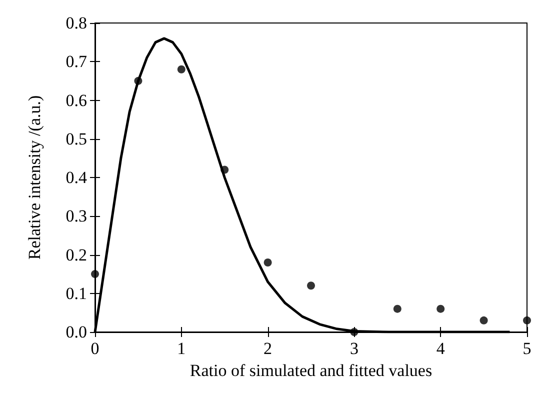  I want to click on y-tick-label: 0.7, so click(77, 62).